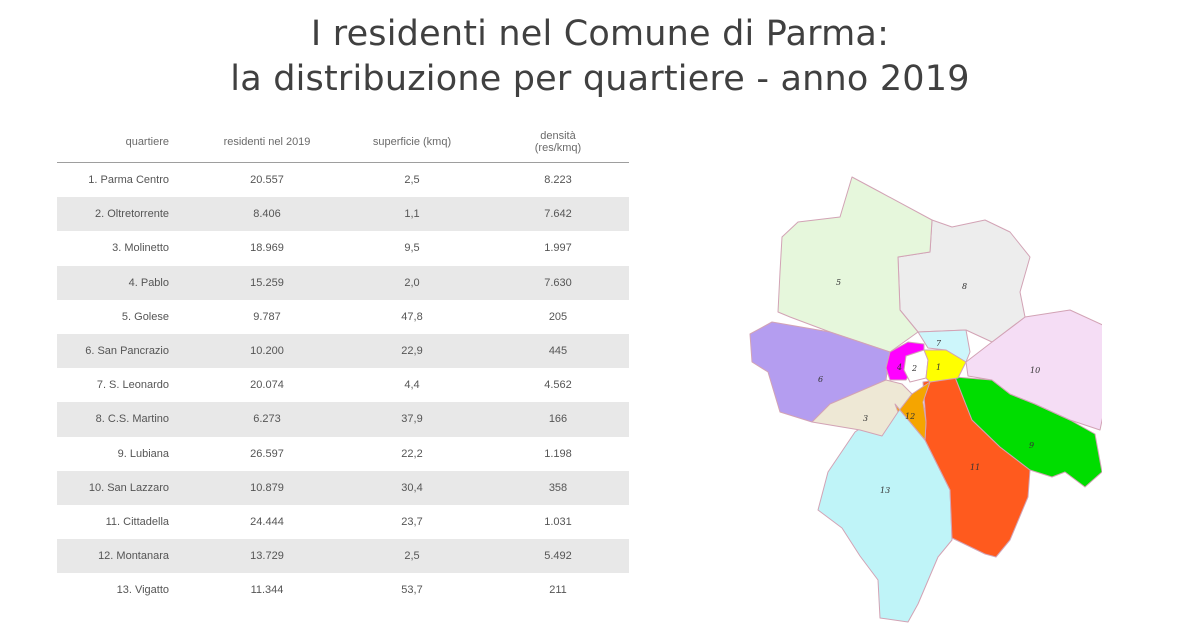 The width and height of the screenshot is (1200, 630). Describe the element at coordinates (964, 286) in the screenshot. I see `district-label-8: 8` at that location.